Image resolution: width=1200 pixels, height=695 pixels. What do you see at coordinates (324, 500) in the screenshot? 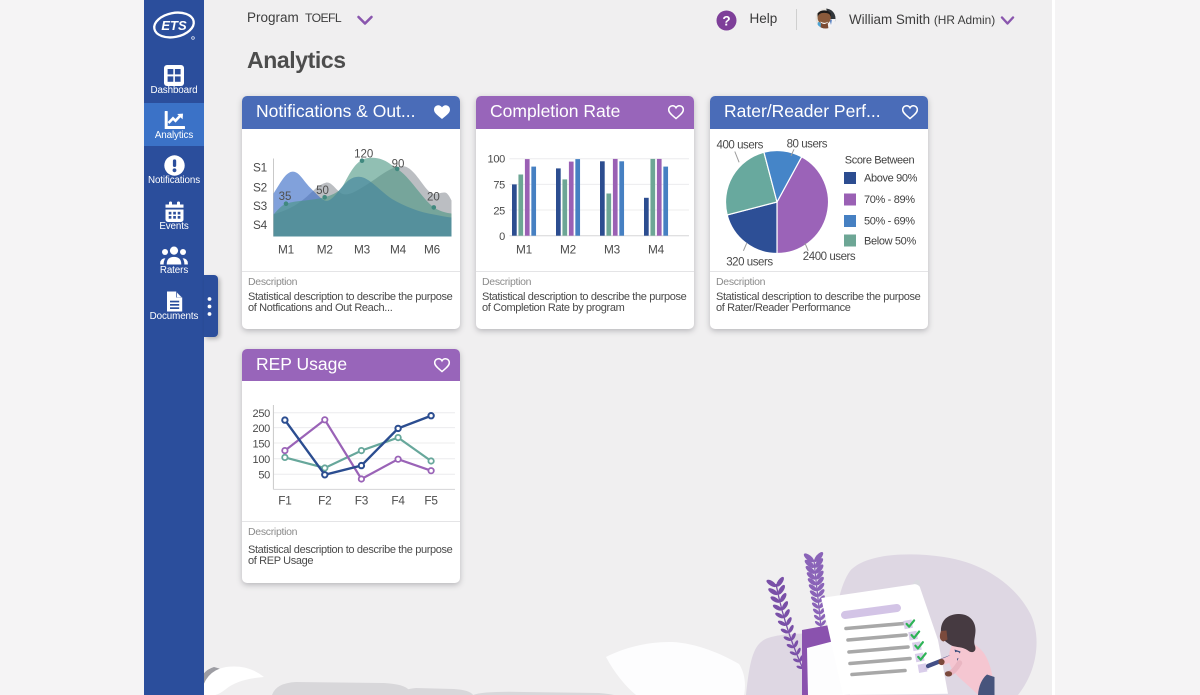
I see `svg-text: F2` at bounding box center [324, 500].